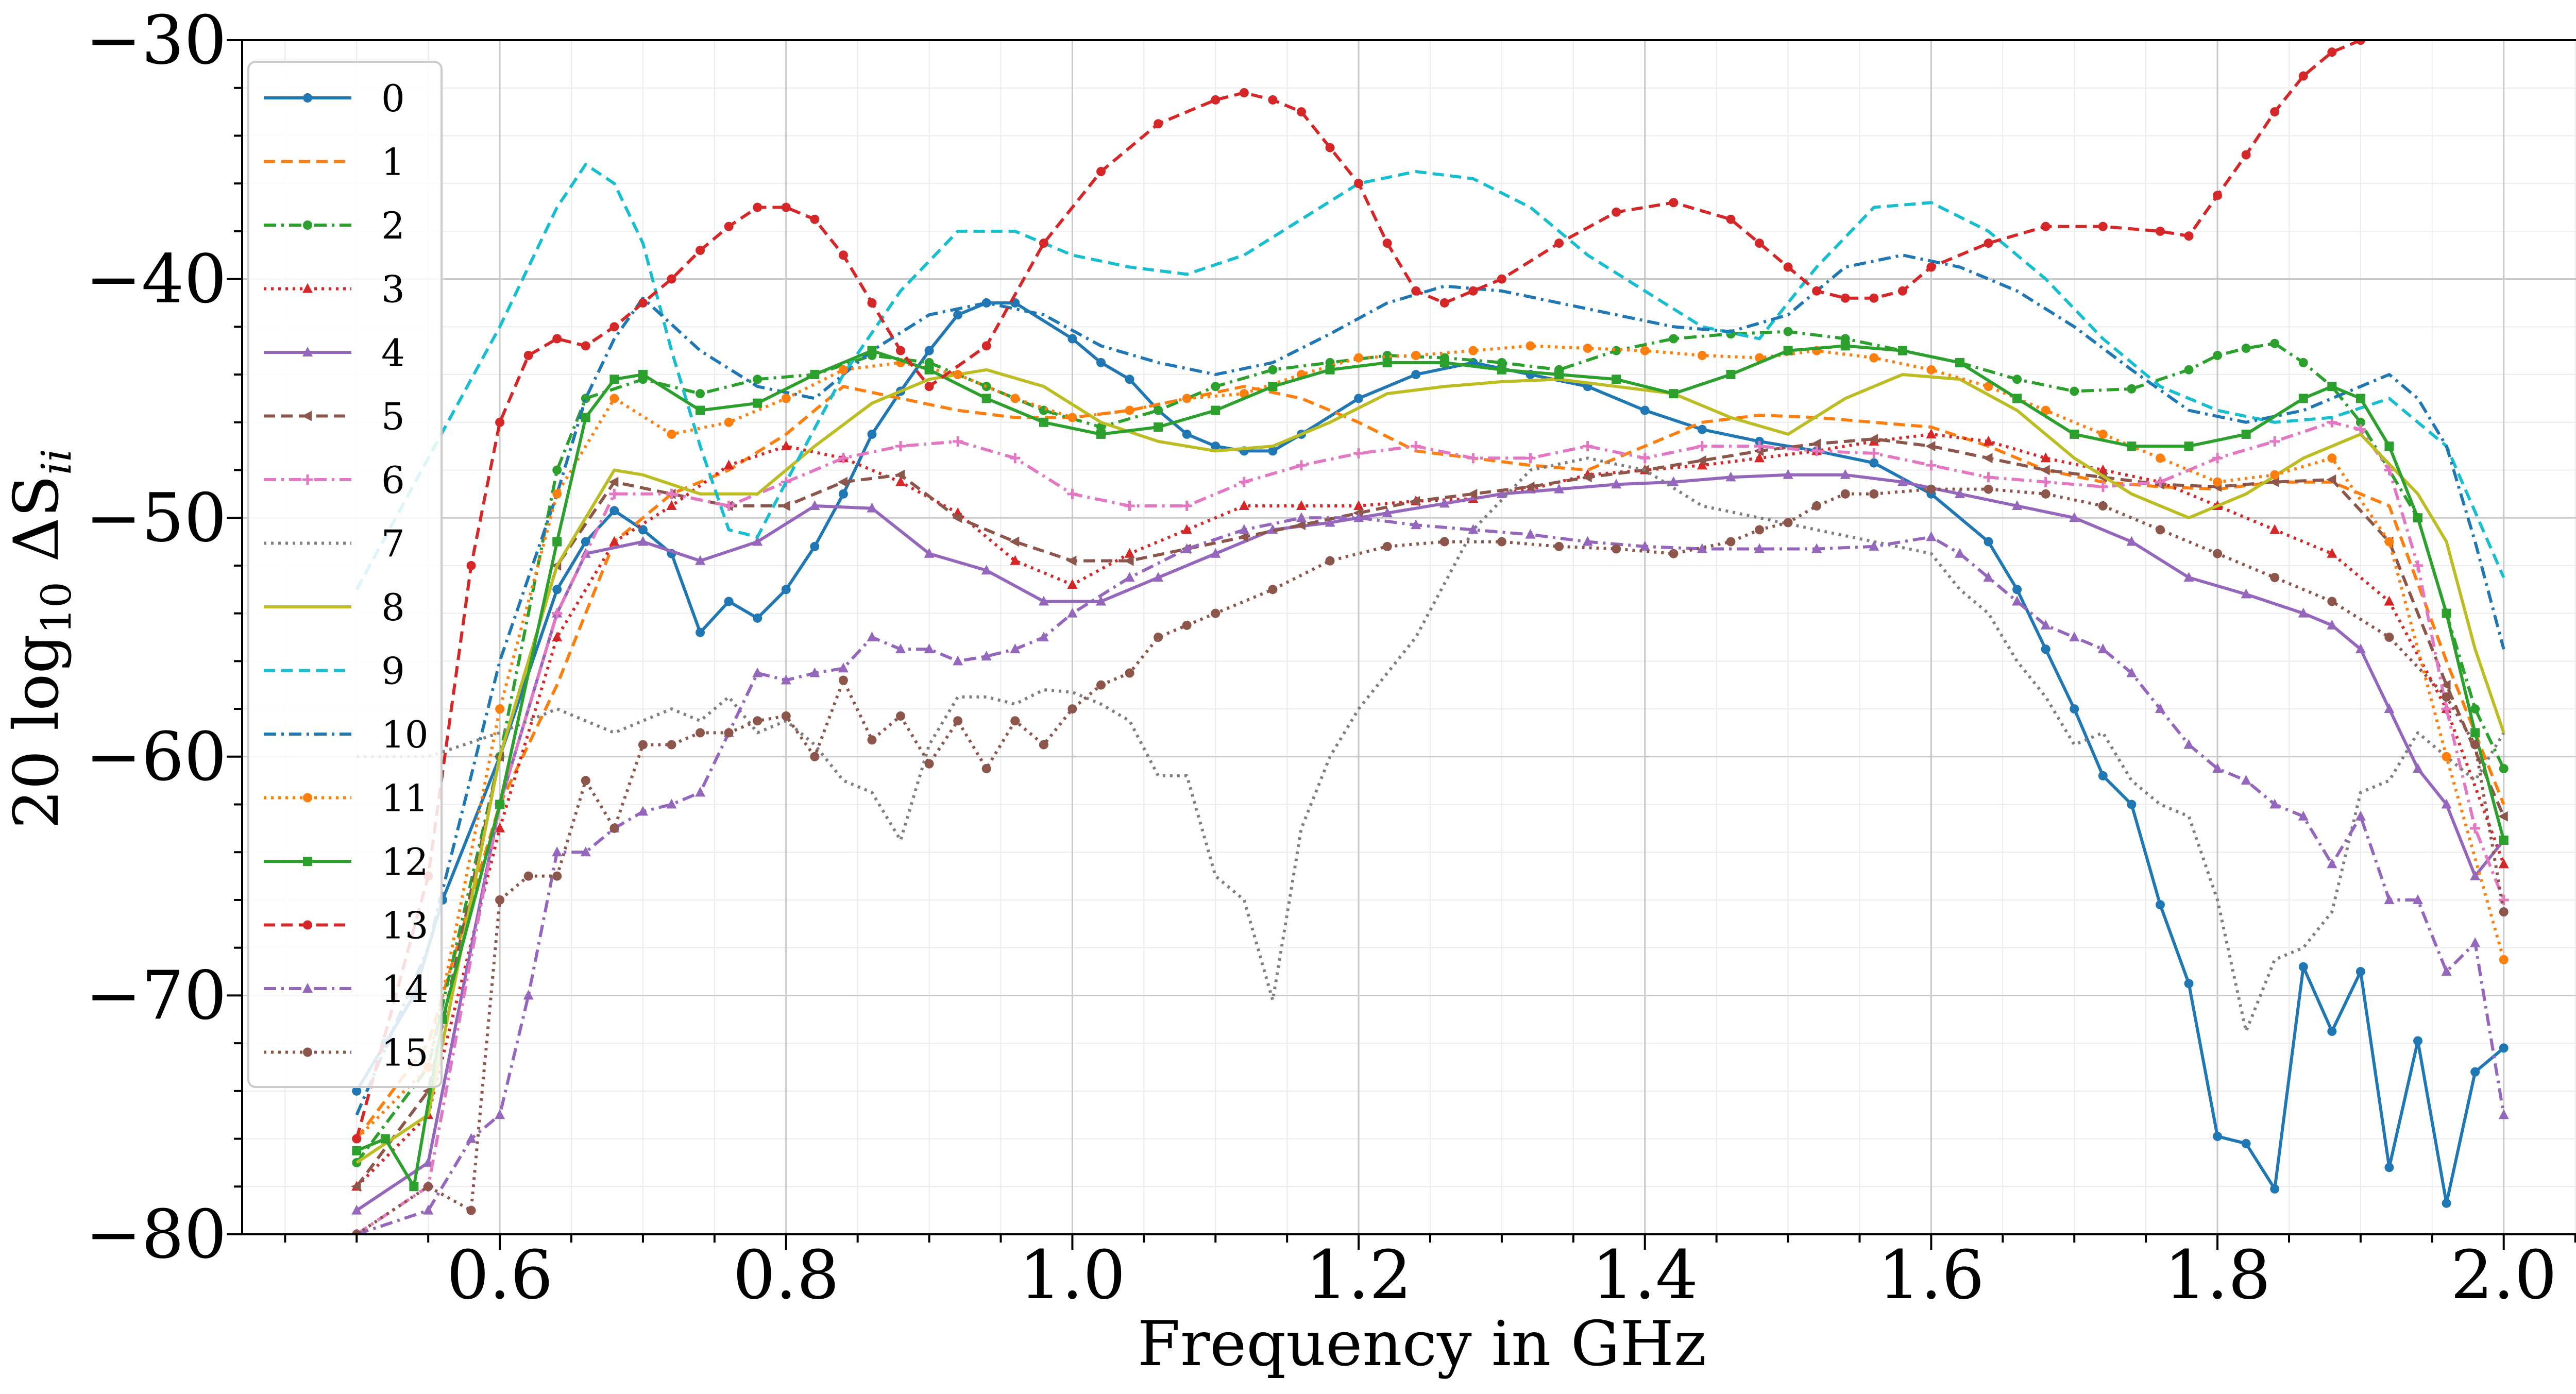  What do you see at coordinates (346, 1053) in the screenshot?
I see `legend-item-15: 15` at bounding box center [346, 1053].